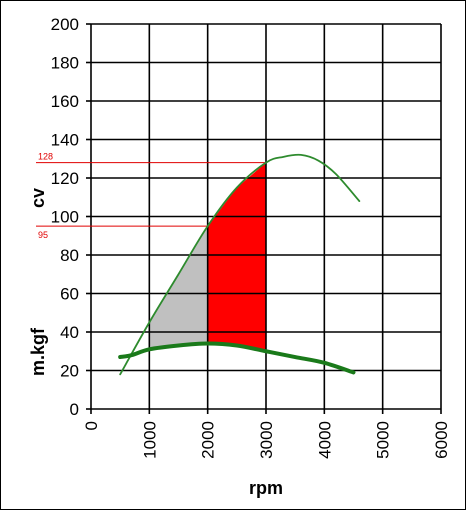  I want to click on reference-label-95: 95, so click(43, 235).